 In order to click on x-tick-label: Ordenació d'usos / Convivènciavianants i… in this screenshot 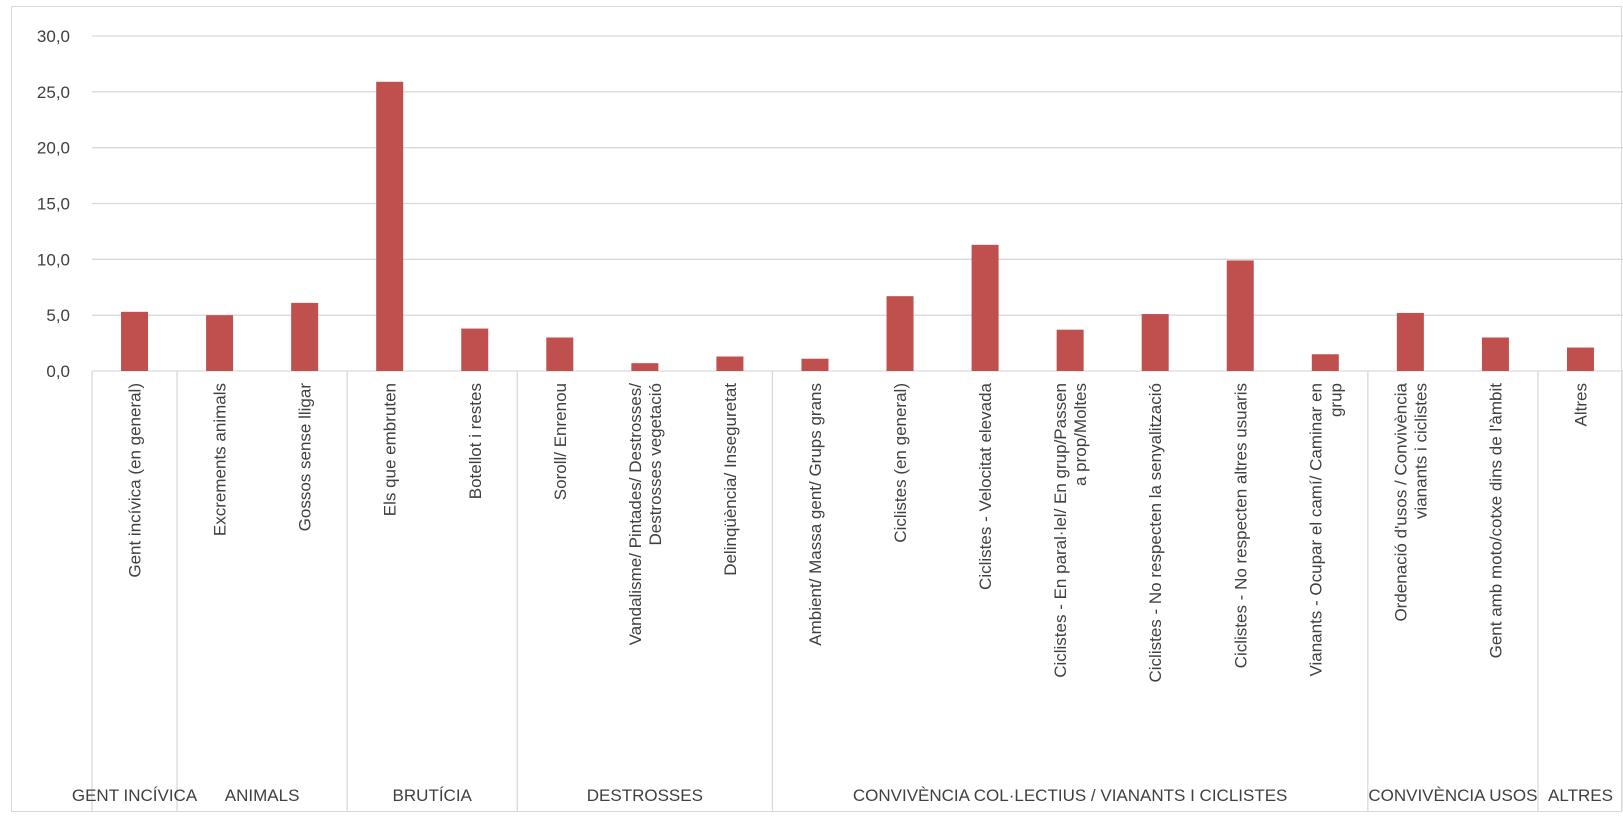, I will do `click(1410, 501)`.